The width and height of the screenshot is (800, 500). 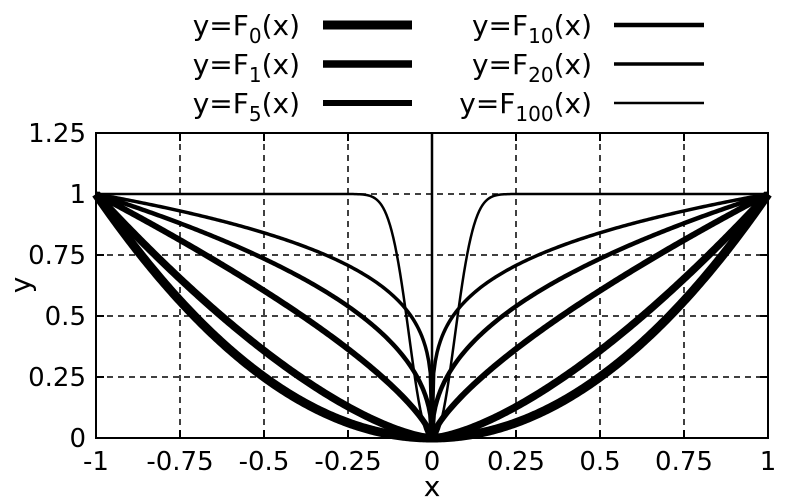 I want to click on x-tick-label-7: 0.75, so click(x=684, y=462).